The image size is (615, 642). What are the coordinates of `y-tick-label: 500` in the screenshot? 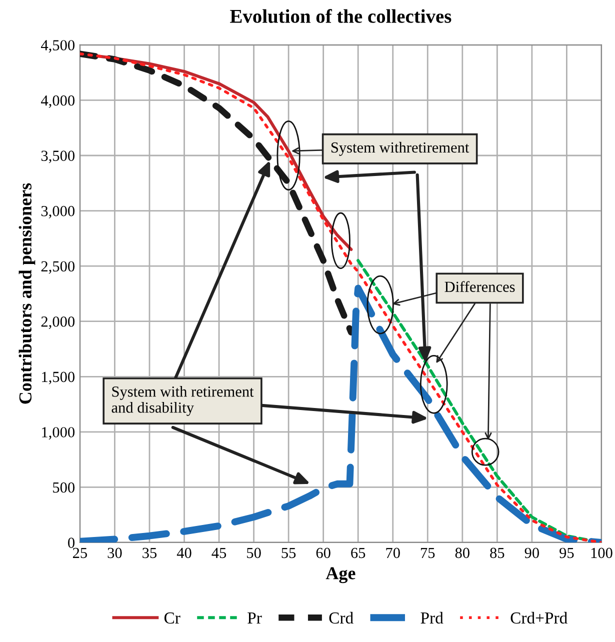 It's located at (64, 487).